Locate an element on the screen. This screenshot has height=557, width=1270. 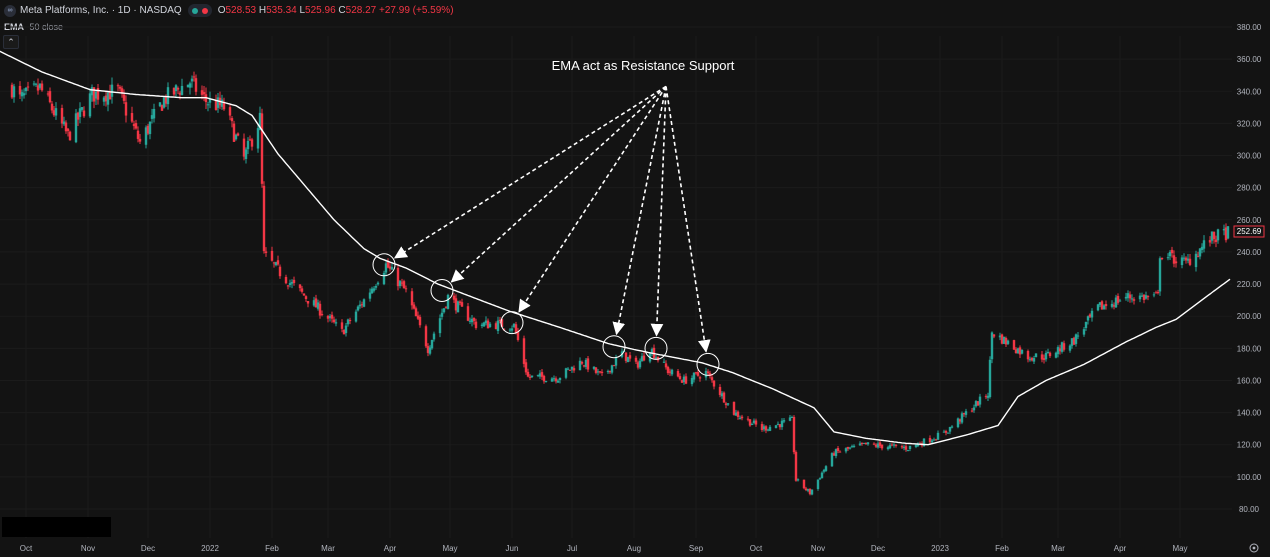
y-tick-label: 120.00 is located at coordinates (1249, 445).